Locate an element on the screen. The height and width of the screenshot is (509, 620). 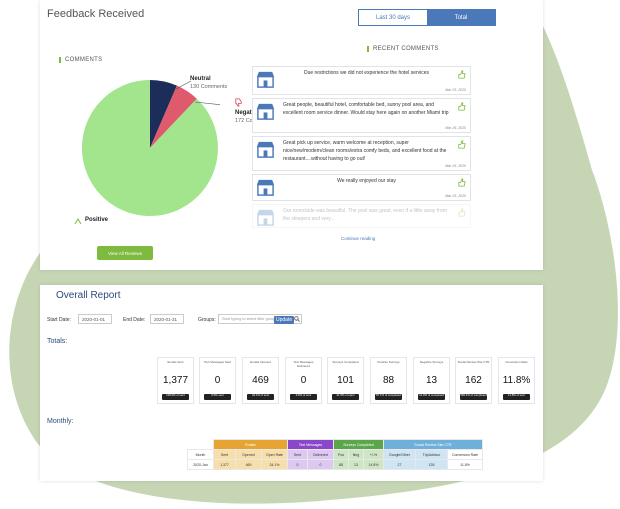
start-date-input: 2020-01-01 is located at coordinates (95, 319).